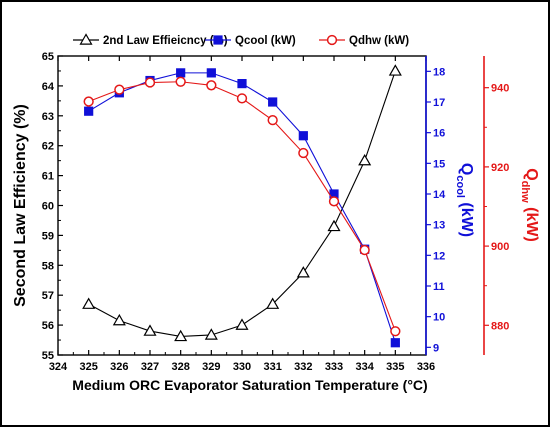 Image resolution: width=550 pixels, height=427 pixels. Describe the element at coordinates (439, 195) in the screenshot. I see `qcool-tick-label: 14` at that location.